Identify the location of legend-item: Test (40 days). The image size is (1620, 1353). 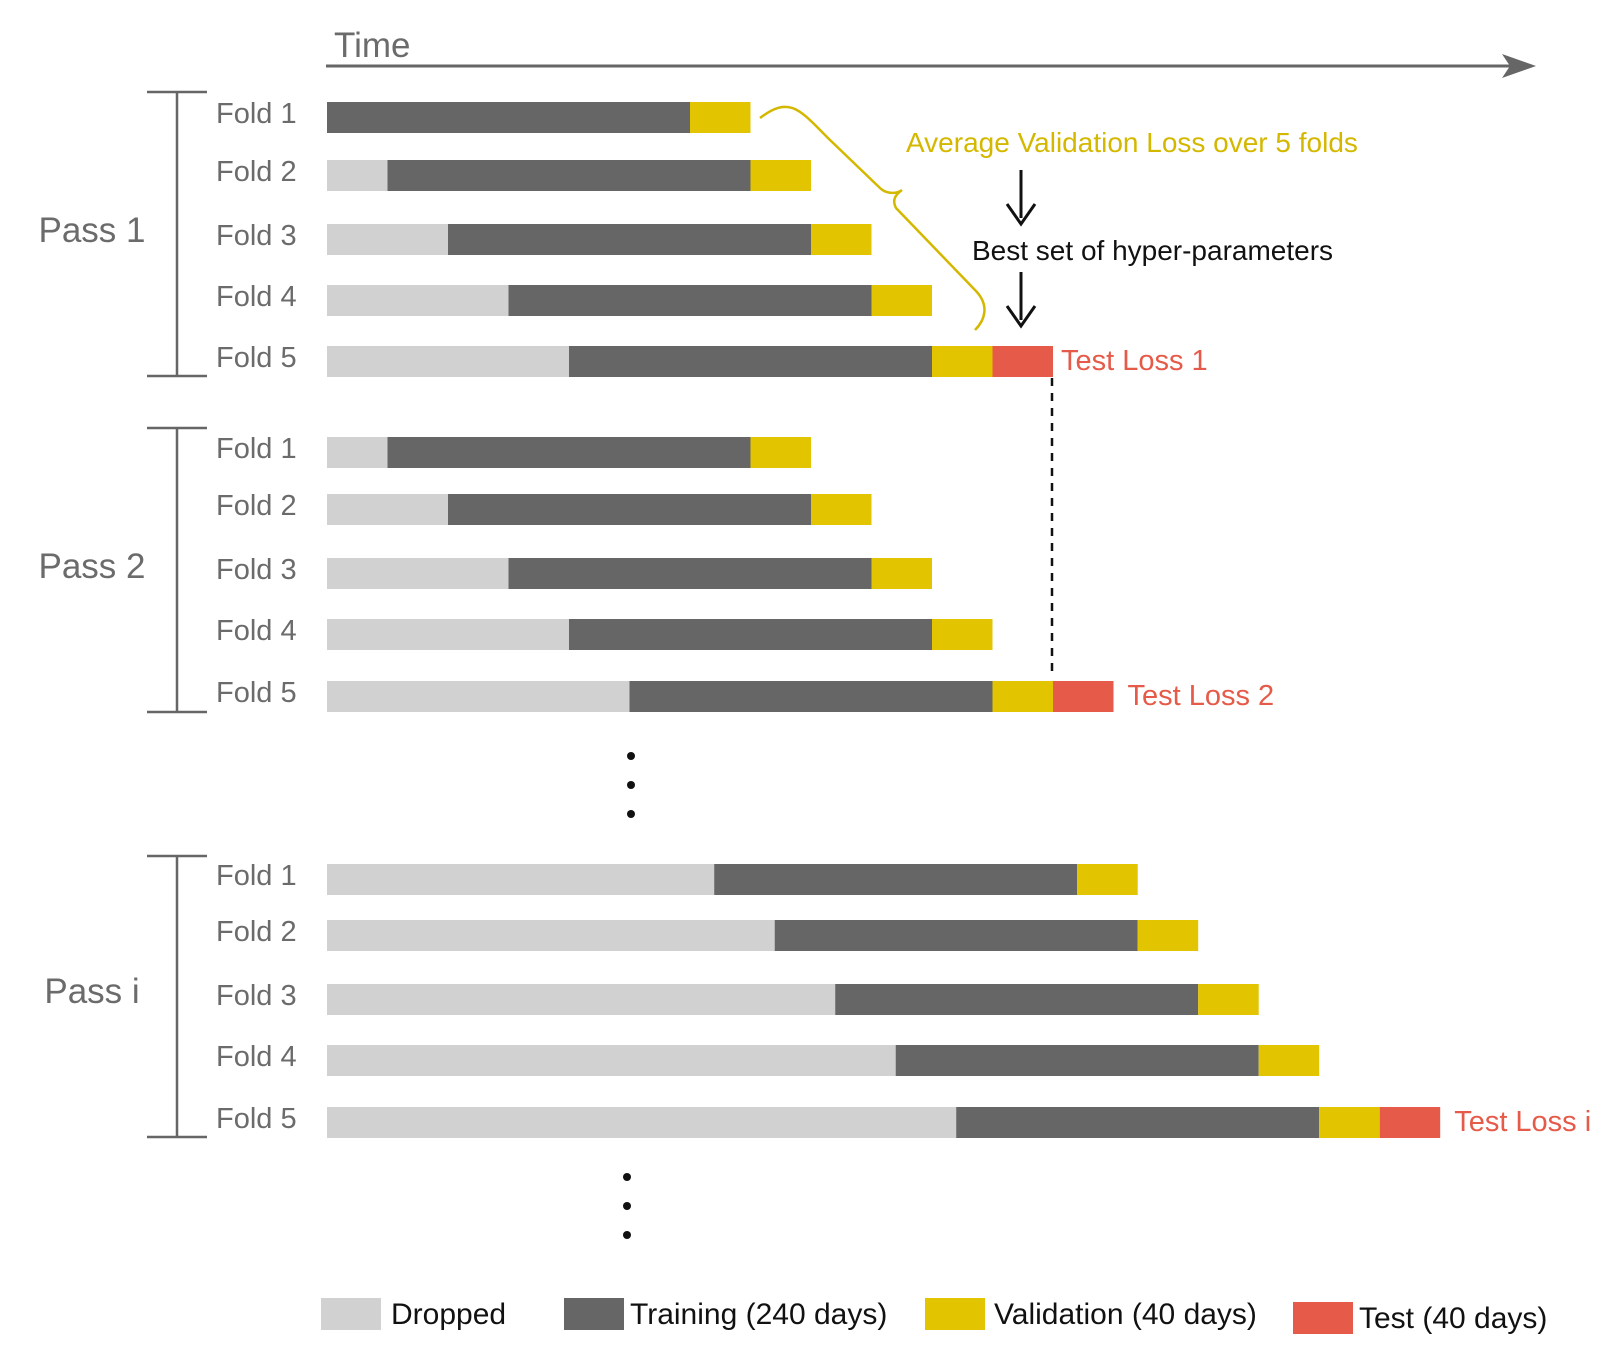
(1420, 1318).